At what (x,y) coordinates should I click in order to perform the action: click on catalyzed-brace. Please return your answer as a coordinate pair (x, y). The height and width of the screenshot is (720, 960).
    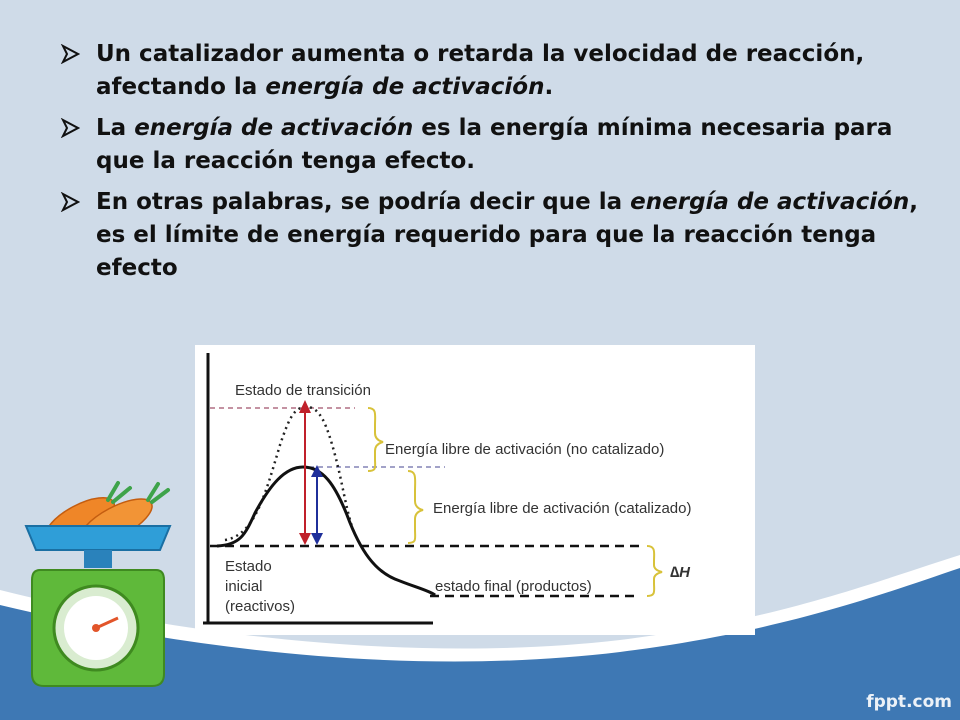
    Looking at the image, I should click on (415, 507).